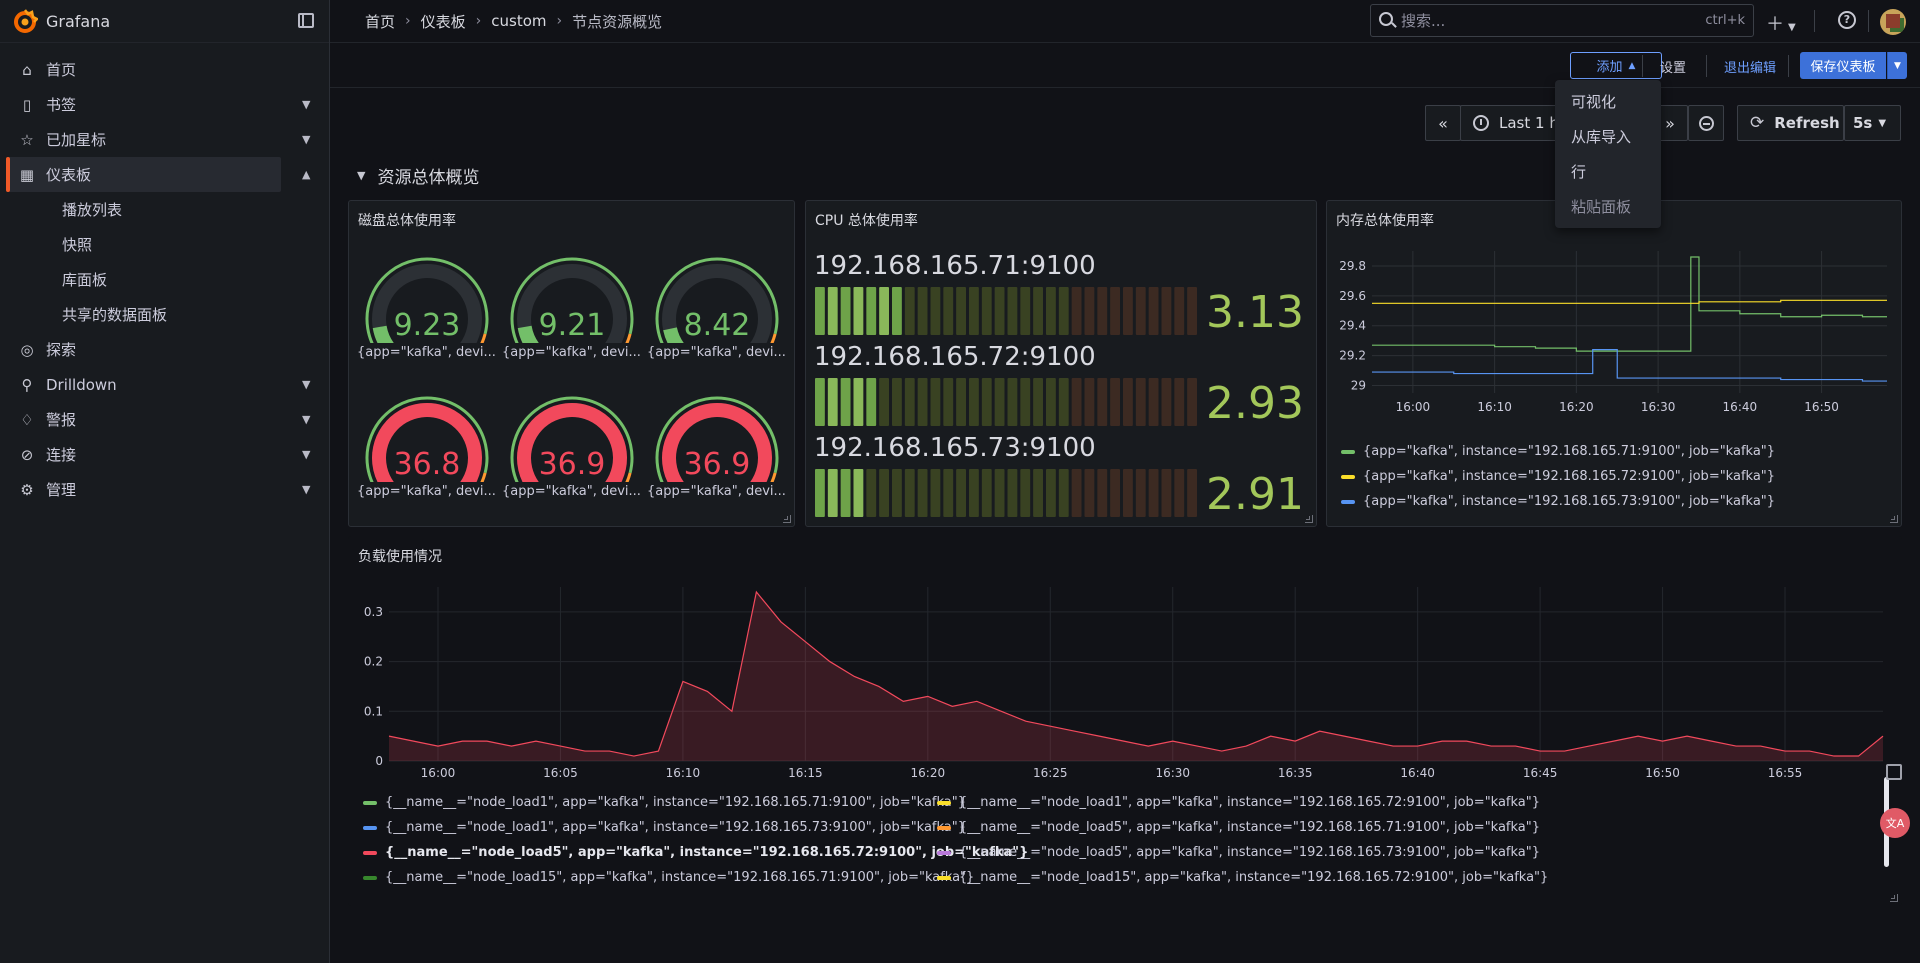 This screenshot has width=1920, height=963. What do you see at coordinates (427, 464) in the screenshot?
I see `gauge-value: 36.8` at bounding box center [427, 464].